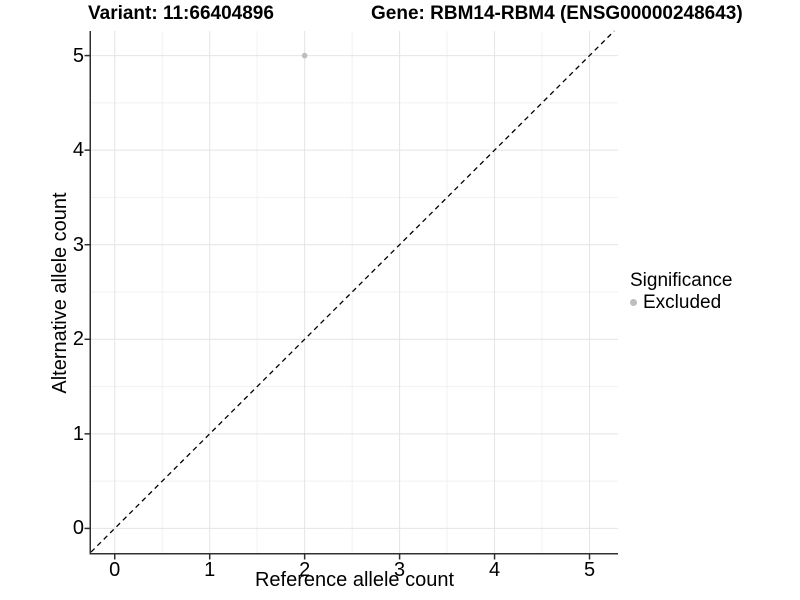  What do you see at coordinates (305, 570) in the screenshot?
I see `x-tick-label: 2` at bounding box center [305, 570].